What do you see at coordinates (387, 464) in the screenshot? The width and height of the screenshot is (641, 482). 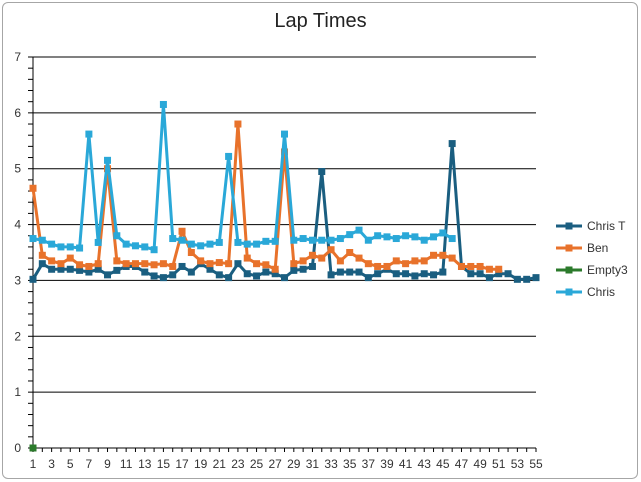 I see `x-tick-label: 39` at bounding box center [387, 464].